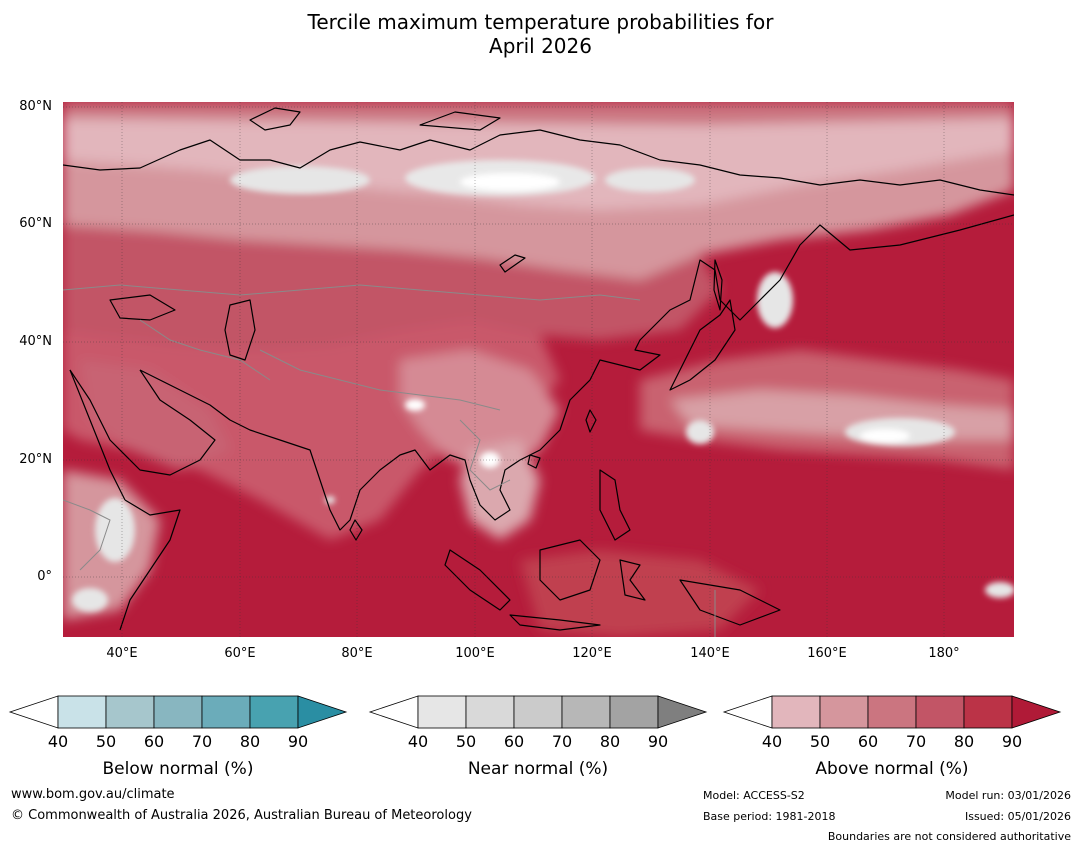 This screenshot has height=850, width=1081. I want to click on coast-baikal, so click(512, 263).